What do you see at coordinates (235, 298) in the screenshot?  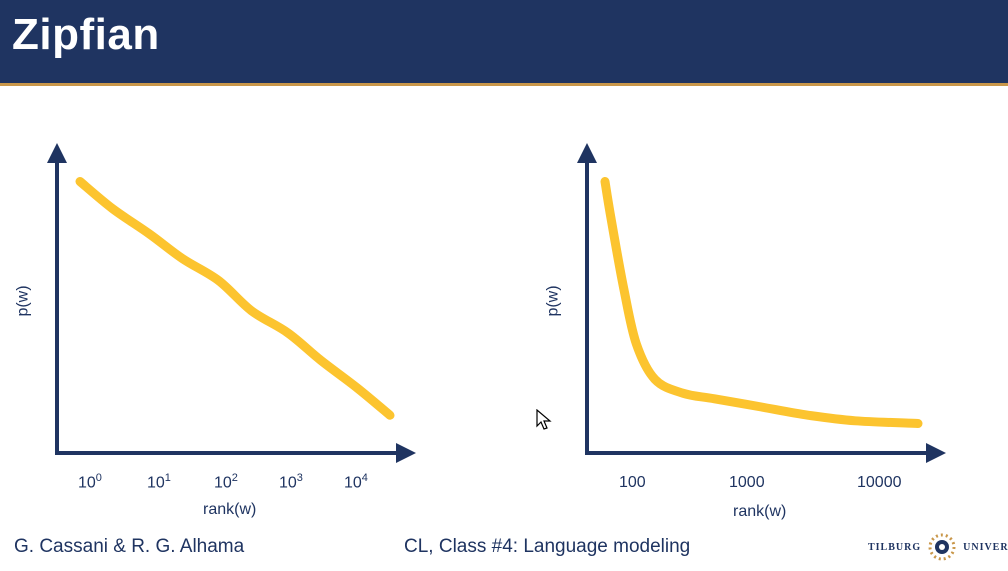 I see `chart-left-curve` at bounding box center [235, 298].